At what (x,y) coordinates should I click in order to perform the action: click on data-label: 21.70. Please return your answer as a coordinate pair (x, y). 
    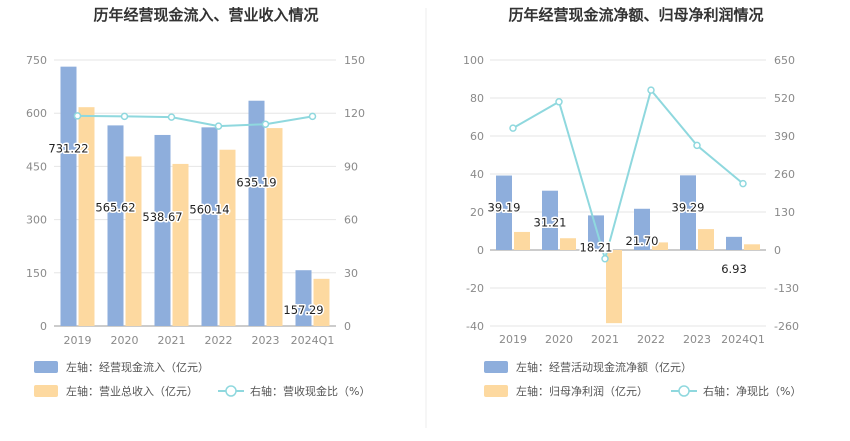
    Looking at the image, I should click on (642, 241).